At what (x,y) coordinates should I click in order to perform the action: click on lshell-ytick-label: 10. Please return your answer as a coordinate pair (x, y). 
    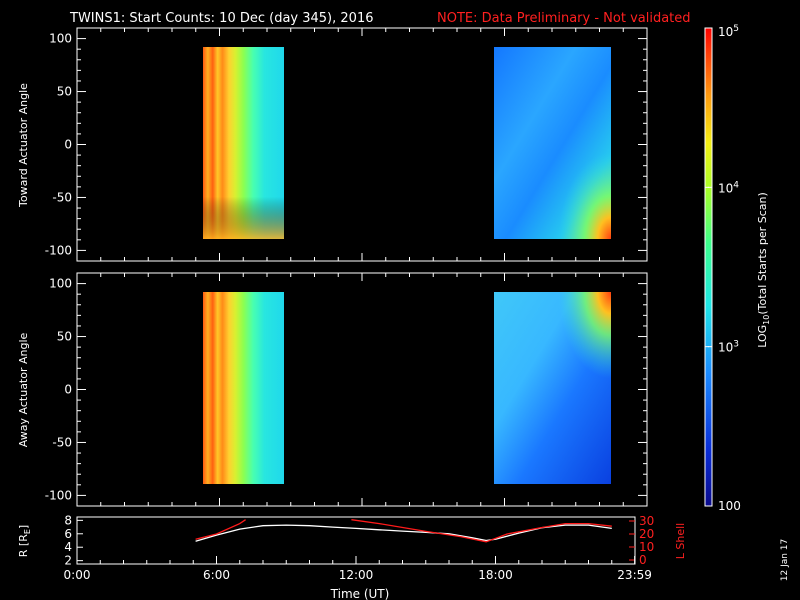
    Looking at the image, I should click on (646, 547).